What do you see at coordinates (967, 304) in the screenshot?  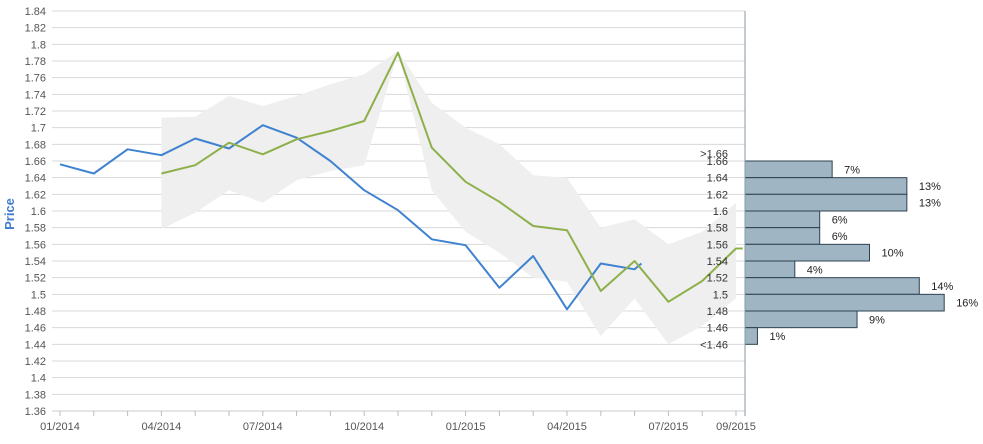 I see `histogram-percent-label: 16%` at bounding box center [967, 304].